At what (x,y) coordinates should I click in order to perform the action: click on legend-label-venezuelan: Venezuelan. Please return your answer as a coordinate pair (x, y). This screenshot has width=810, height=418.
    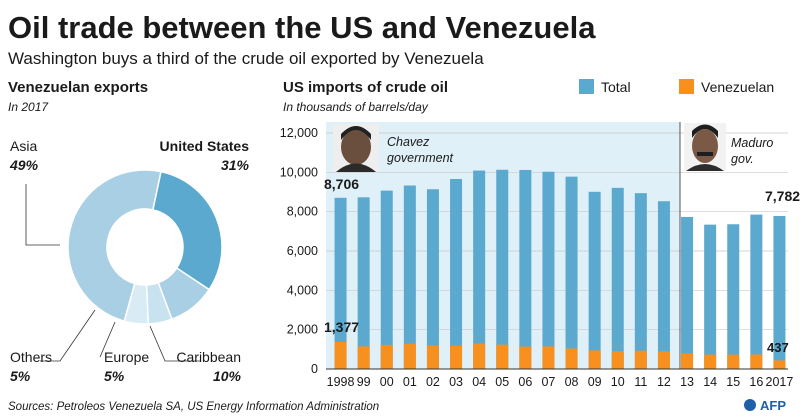
    Looking at the image, I should click on (737, 87).